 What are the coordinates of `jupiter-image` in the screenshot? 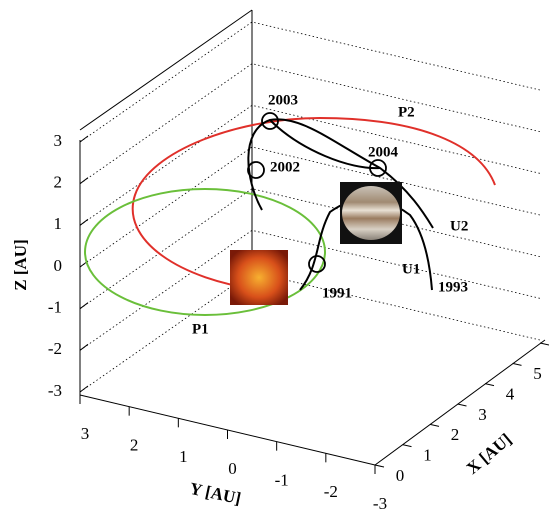 It's located at (371, 213).